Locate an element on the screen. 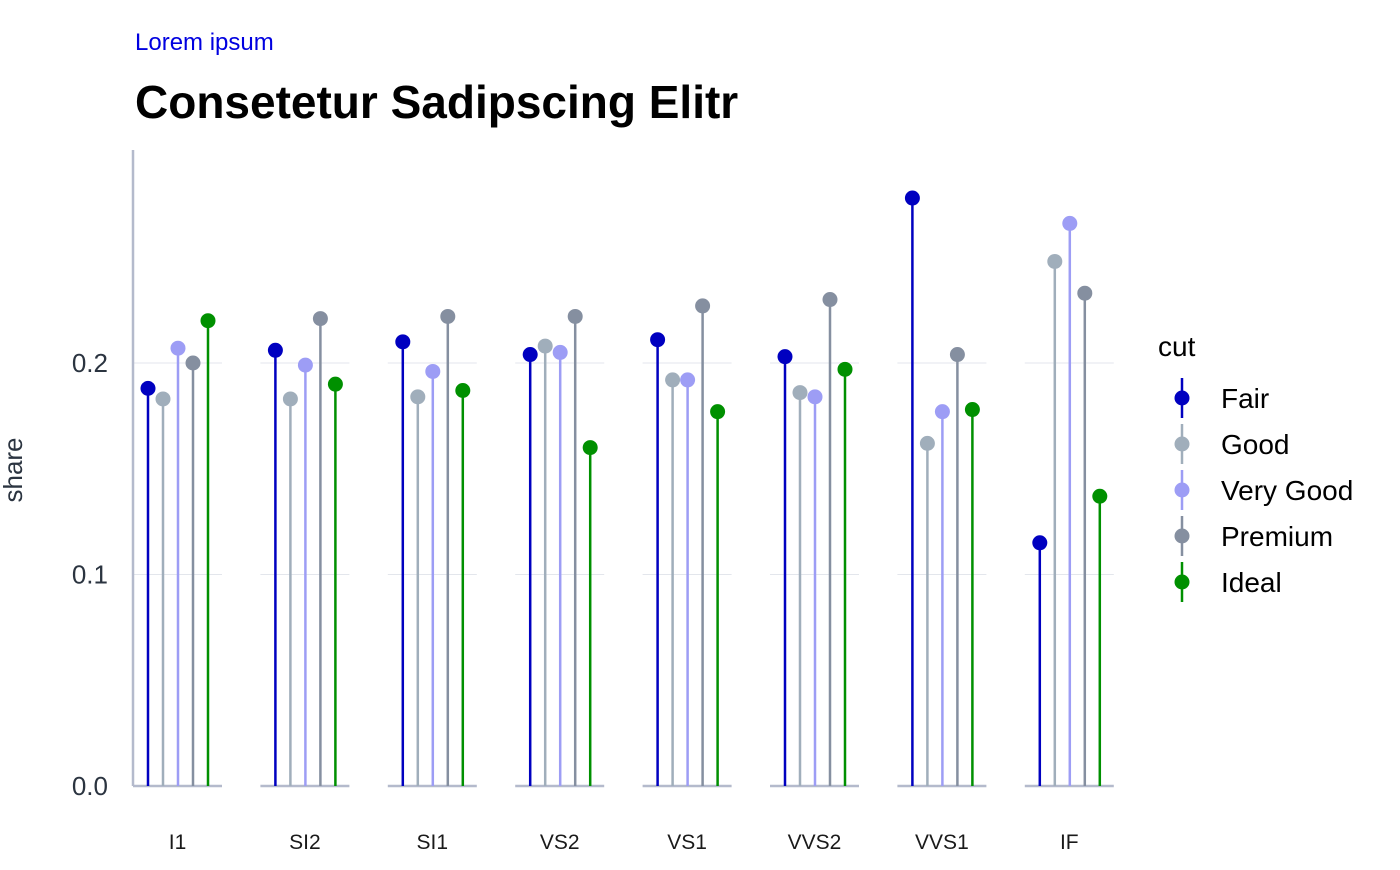 This screenshot has width=1400, height=870. point-fair-VVS1 is located at coordinates (912, 198).